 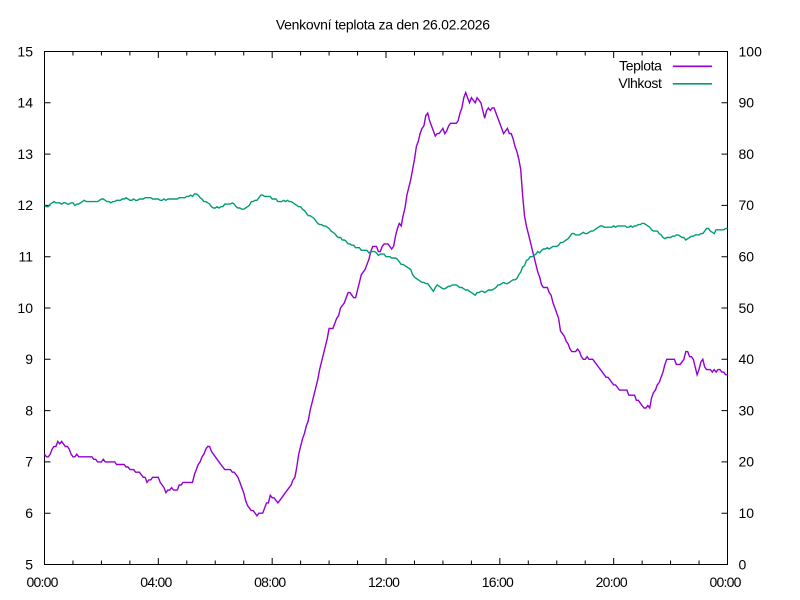 I want to click on svg-text: Teplota, so click(x=640, y=65).